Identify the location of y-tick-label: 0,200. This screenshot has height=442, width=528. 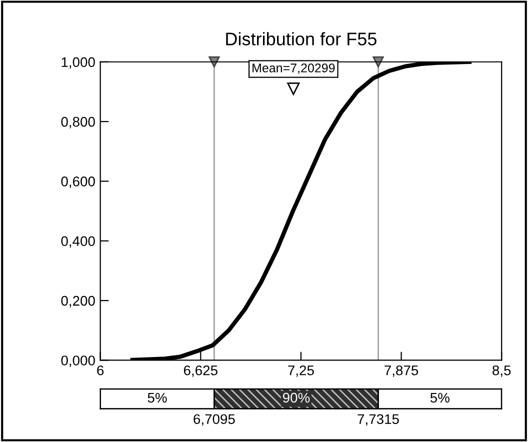
(78, 302).